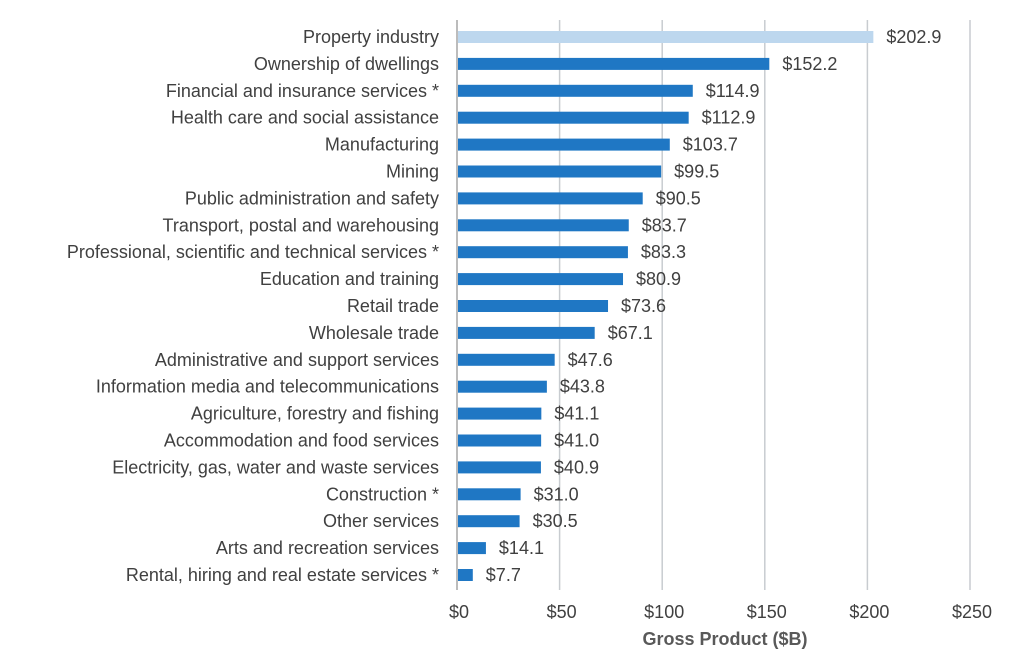  What do you see at coordinates (630, 333) in the screenshot?
I see `value-label: $67.1` at bounding box center [630, 333].